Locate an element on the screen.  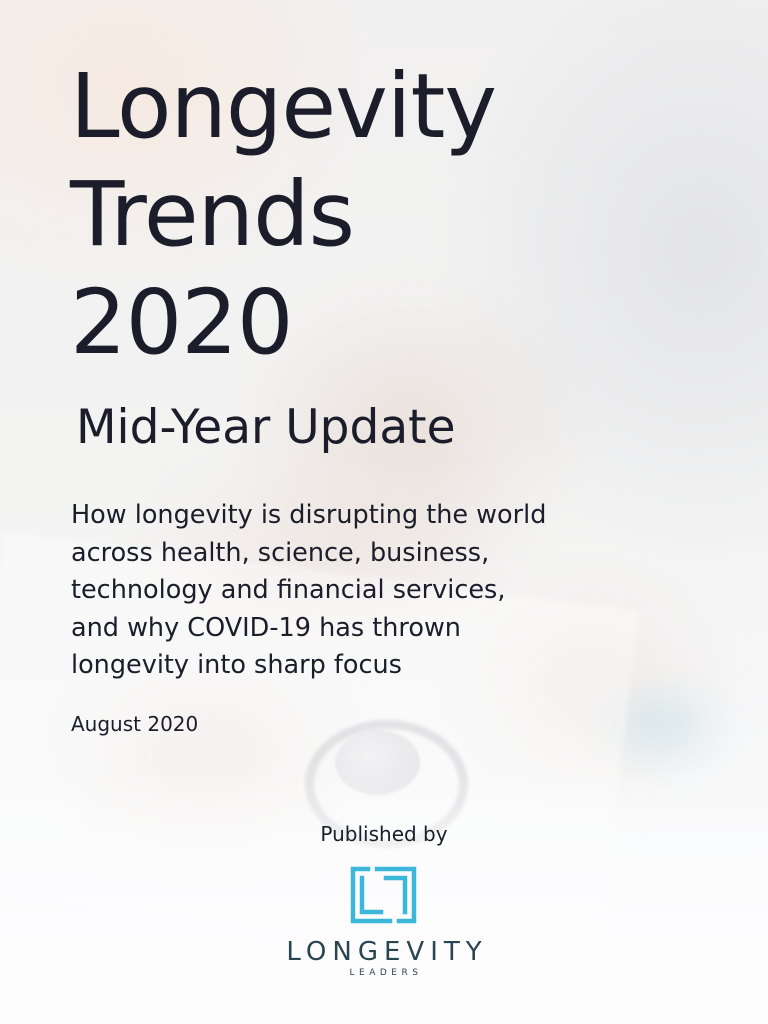
publisher-name: LONGEVITY is located at coordinates (387, 952).